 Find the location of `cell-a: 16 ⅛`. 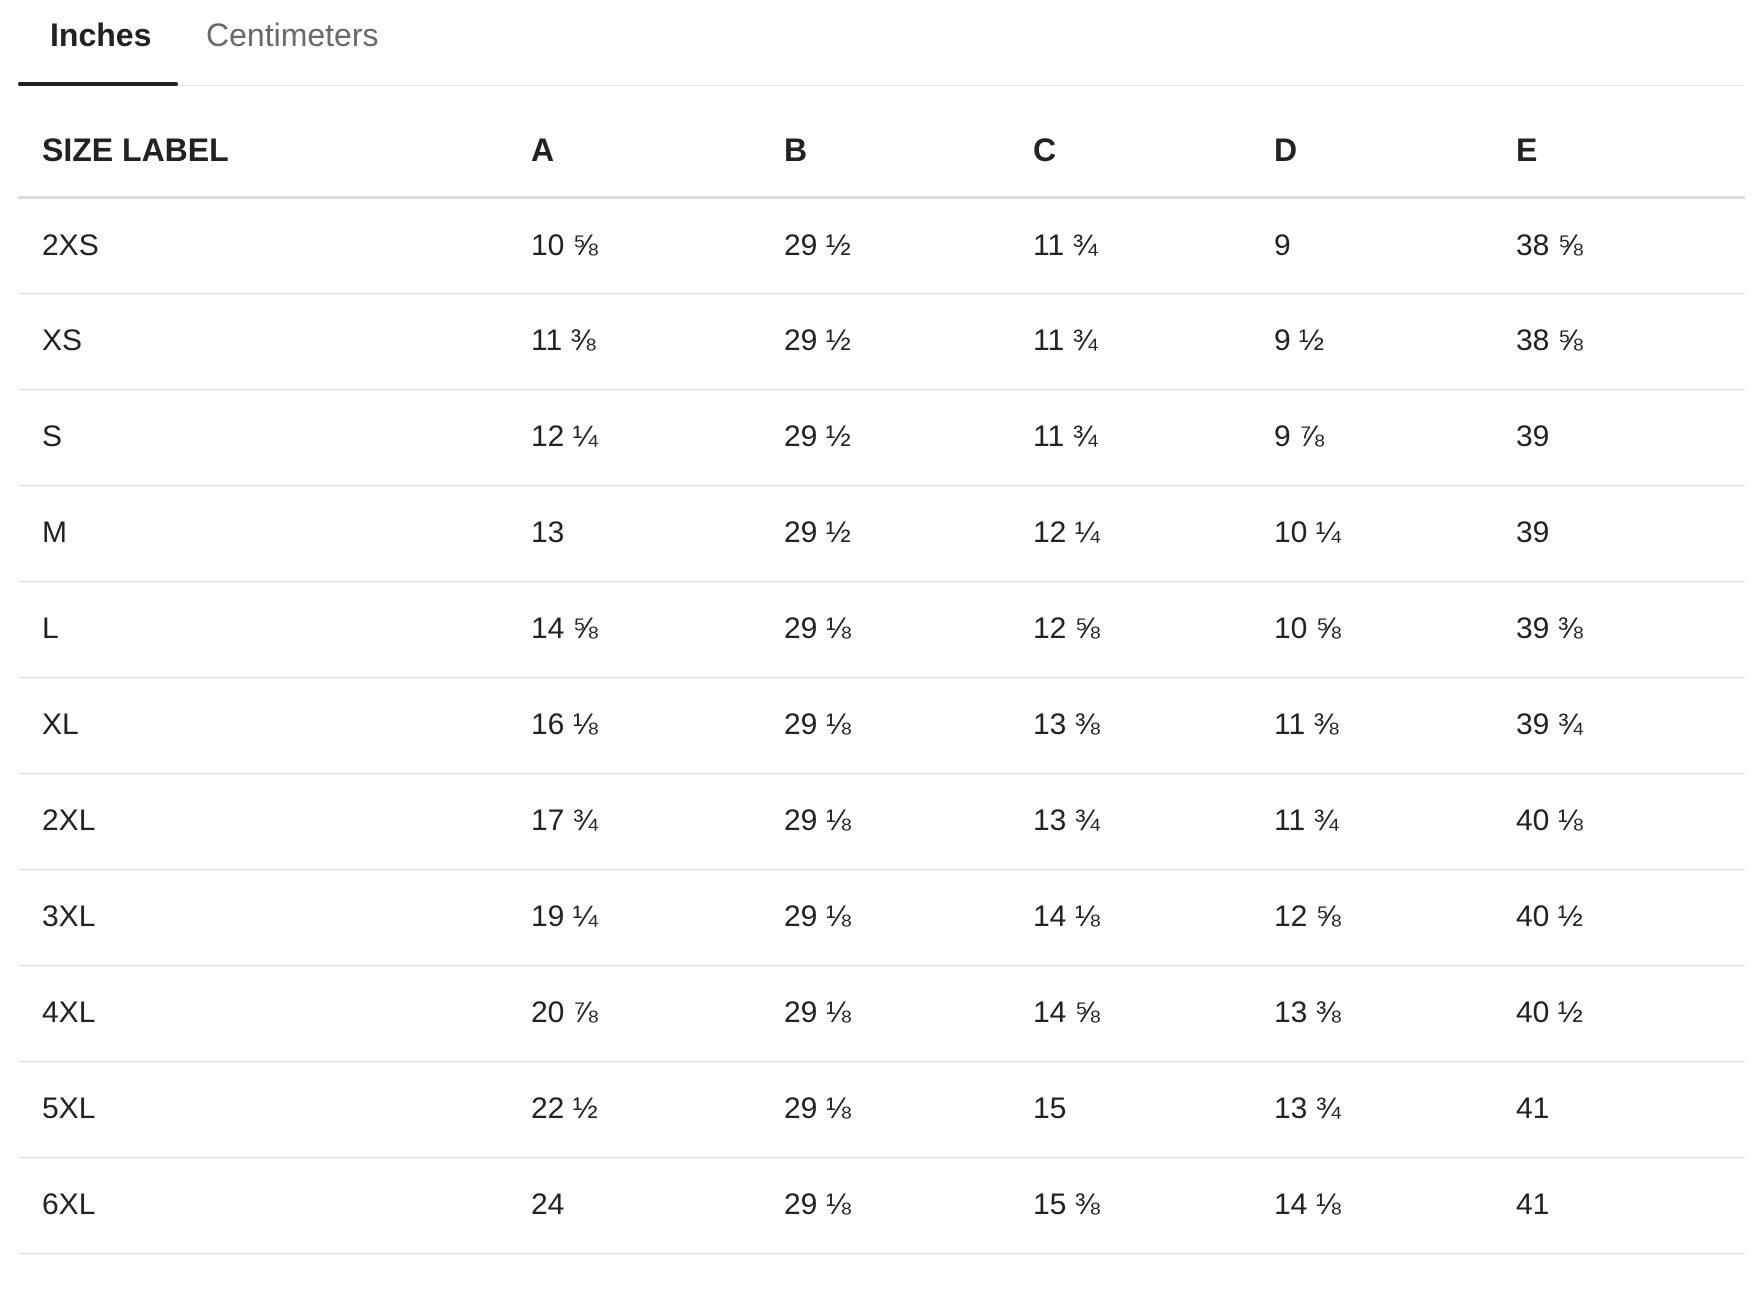

cell-a: 16 ⅛ is located at coordinates (633, 725).